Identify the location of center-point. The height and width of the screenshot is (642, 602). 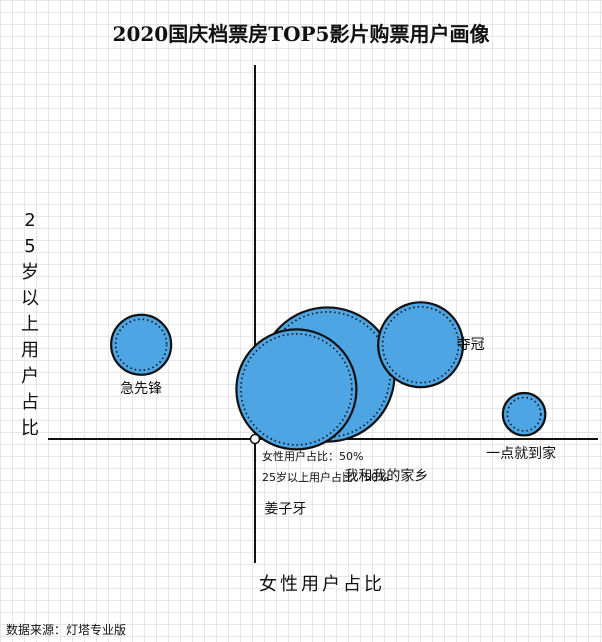
(255, 439).